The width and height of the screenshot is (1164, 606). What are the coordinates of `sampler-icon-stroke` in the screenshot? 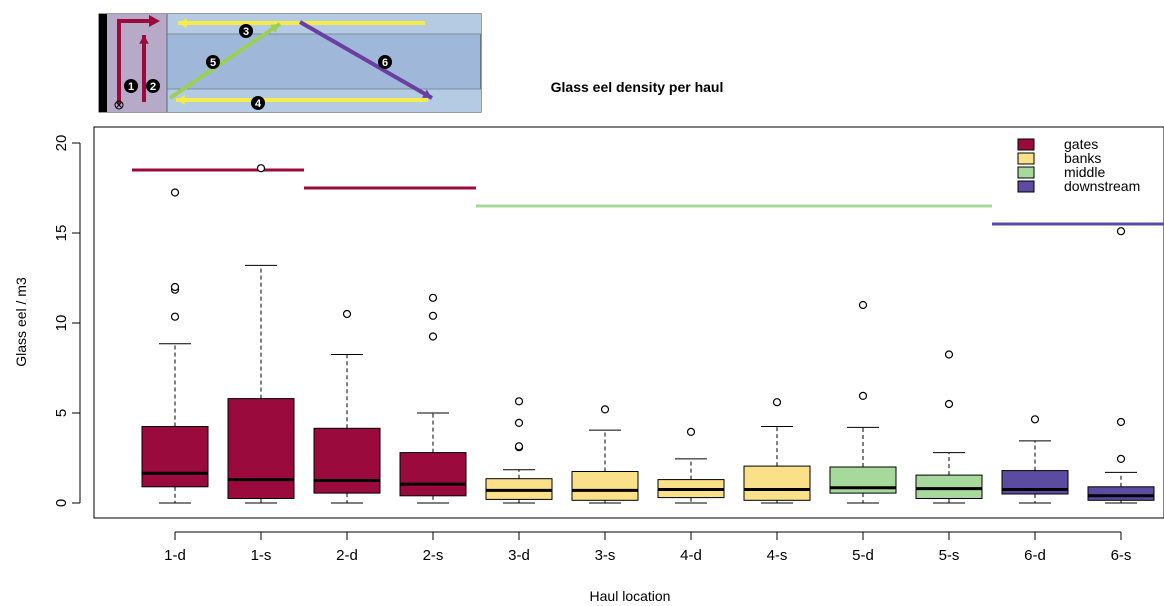 It's located at (119, 105).